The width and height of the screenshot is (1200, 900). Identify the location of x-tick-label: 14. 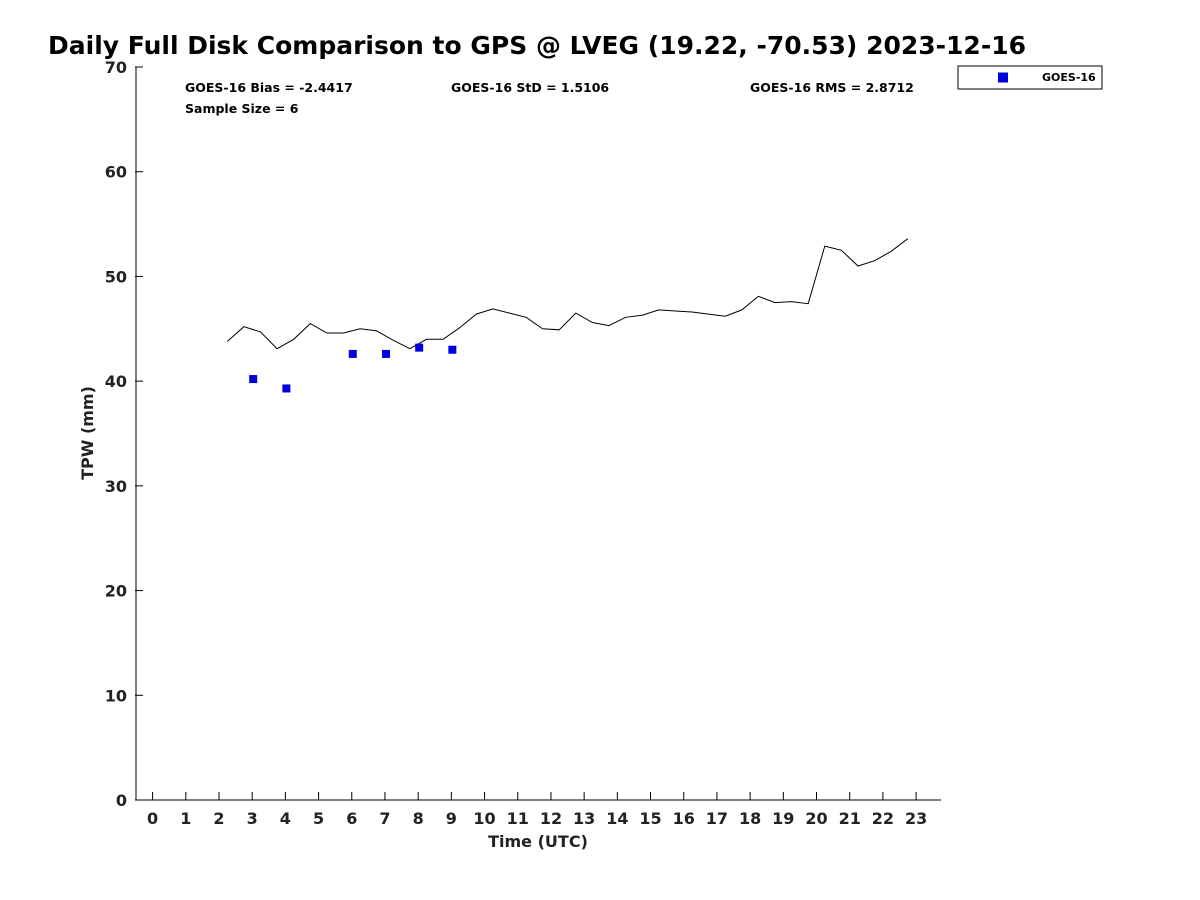
(617, 818).